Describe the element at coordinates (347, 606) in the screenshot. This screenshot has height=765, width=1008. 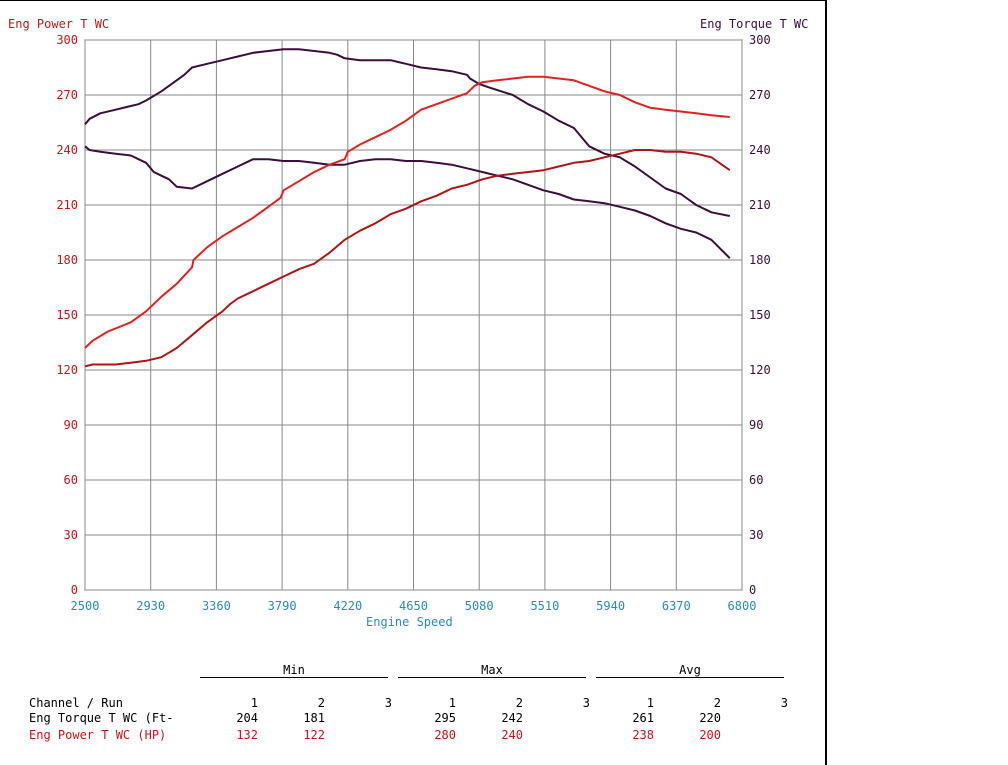
I see `x-tick-label: 4220` at that location.